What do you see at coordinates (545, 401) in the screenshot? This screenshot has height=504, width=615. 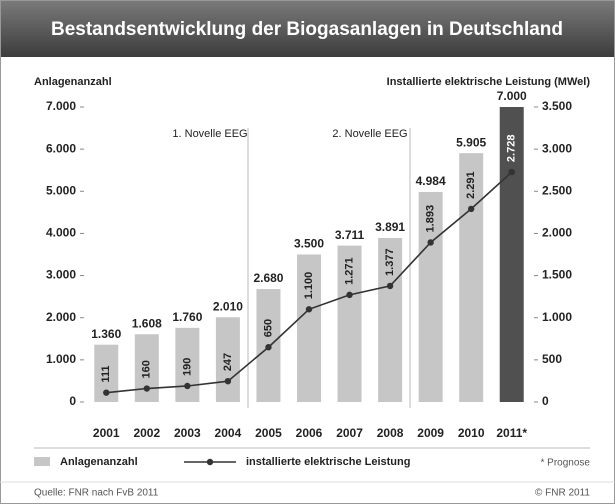 I see `y2-tick-label: 0` at bounding box center [545, 401].